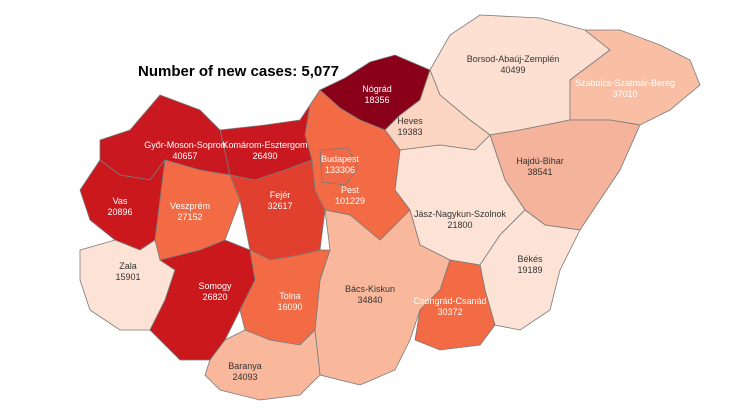  What do you see at coordinates (244, 377) in the screenshot?
I see `county-value: 24093` at bounding box center [244, 377].